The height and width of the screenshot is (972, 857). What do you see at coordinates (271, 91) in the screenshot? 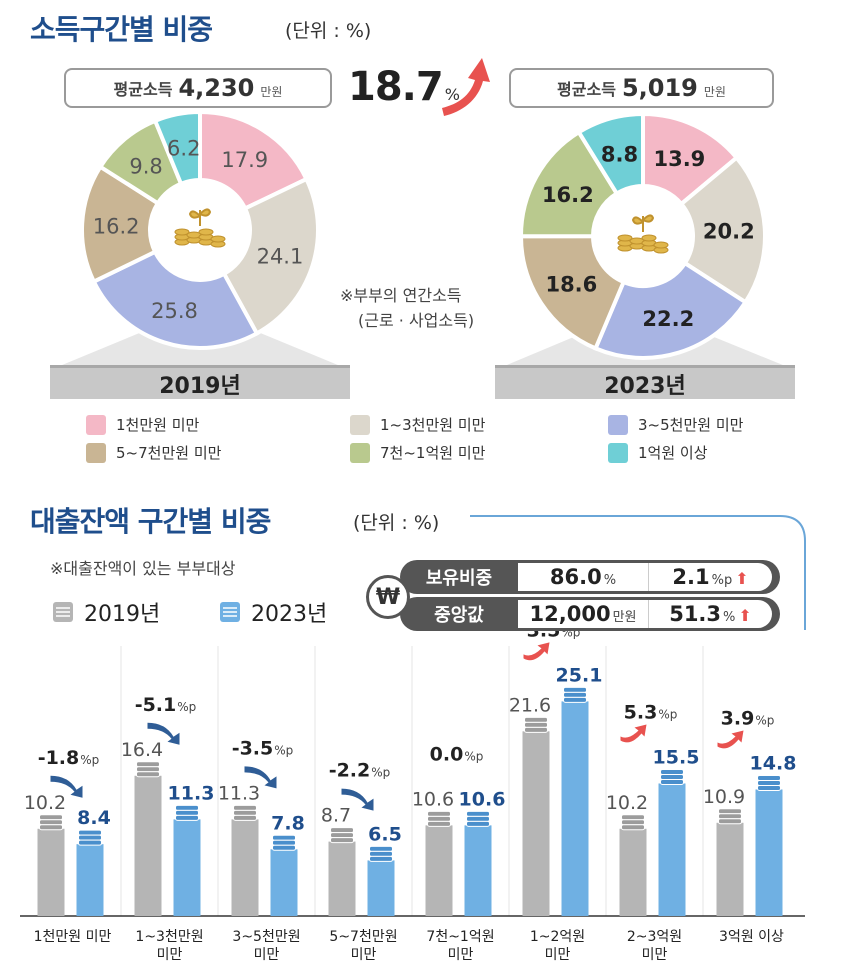
I see `avg-income-unit: 만원` at bounding box center [271, 91].